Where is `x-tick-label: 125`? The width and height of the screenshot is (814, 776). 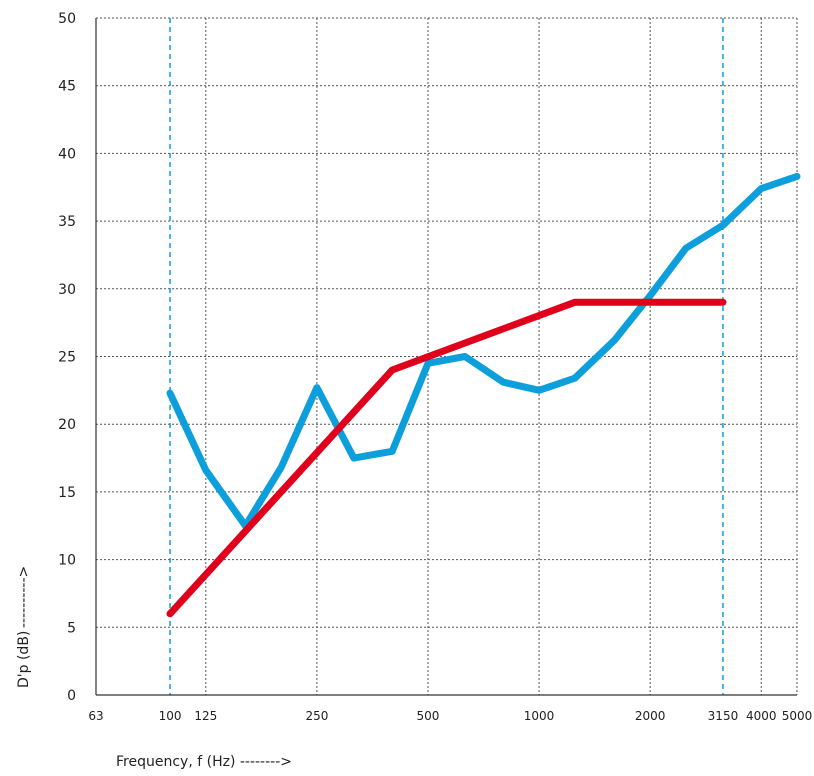
x-tick-label: 125 is located at coordinates (205, 716).